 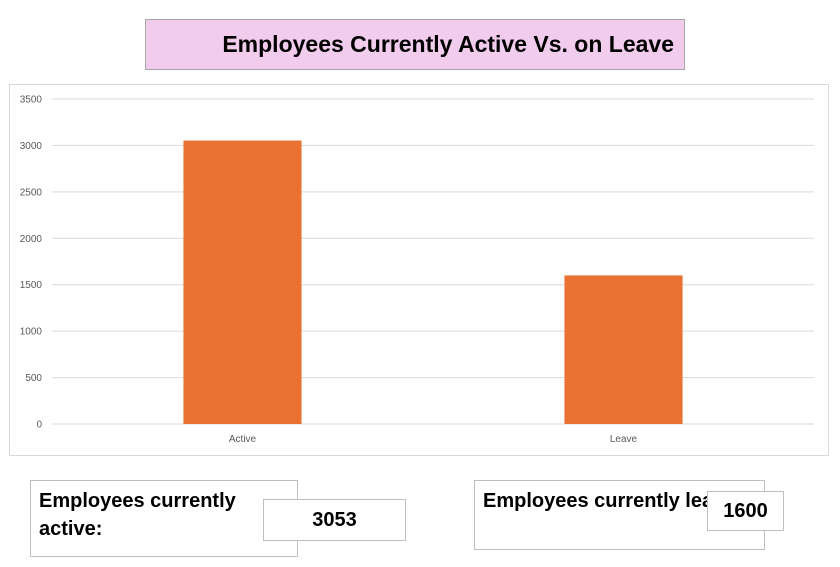 I want to click on active-count-value: 3053, so click(x=334, y=520).